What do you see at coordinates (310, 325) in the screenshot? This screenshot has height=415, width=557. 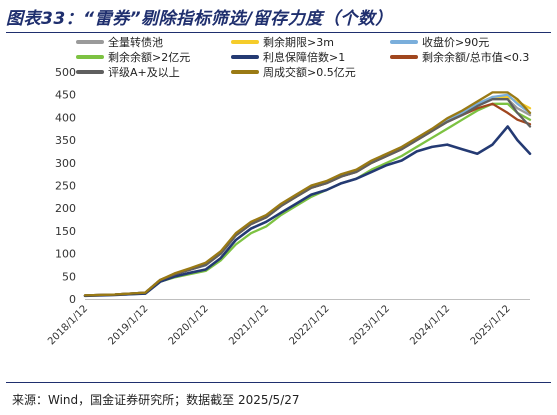 I see `x-tick-label: 2022/1/12` at bounding box center [310, 325].